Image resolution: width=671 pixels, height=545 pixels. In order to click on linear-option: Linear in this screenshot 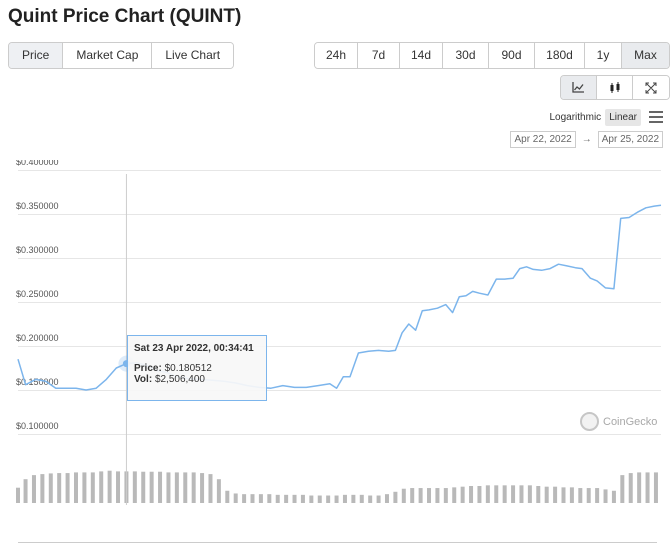, I will do `click(623, 117)`.